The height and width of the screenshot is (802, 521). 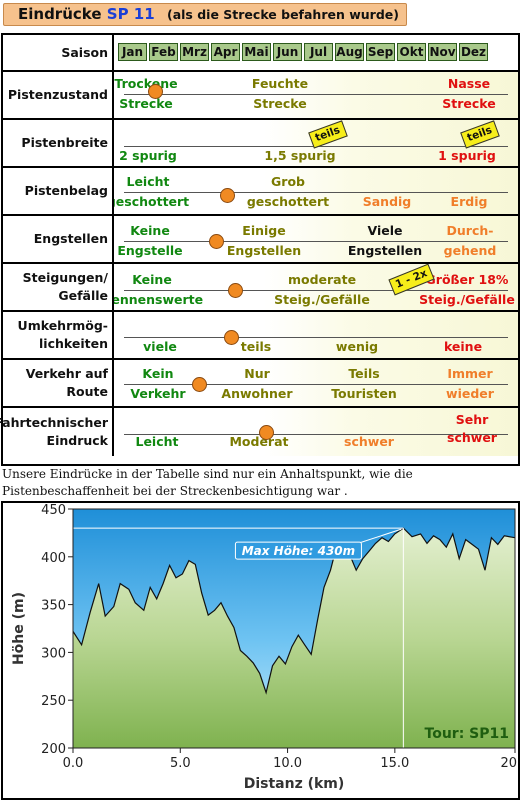 What do you see at coordinates (160, 346) in the screenshot?
I see `scale-word: viele` at bounding box center [160, 346].